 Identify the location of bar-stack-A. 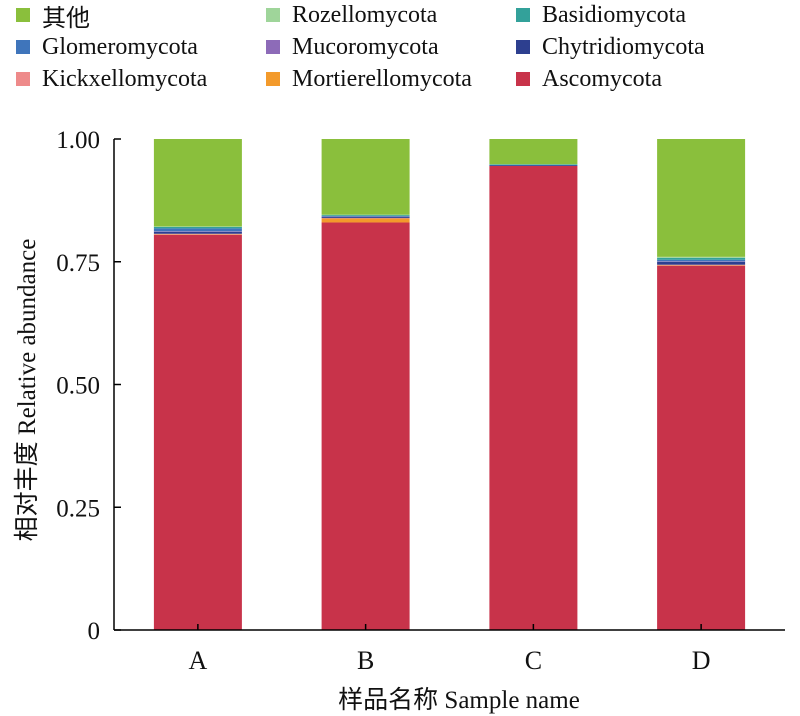
(197, 385).